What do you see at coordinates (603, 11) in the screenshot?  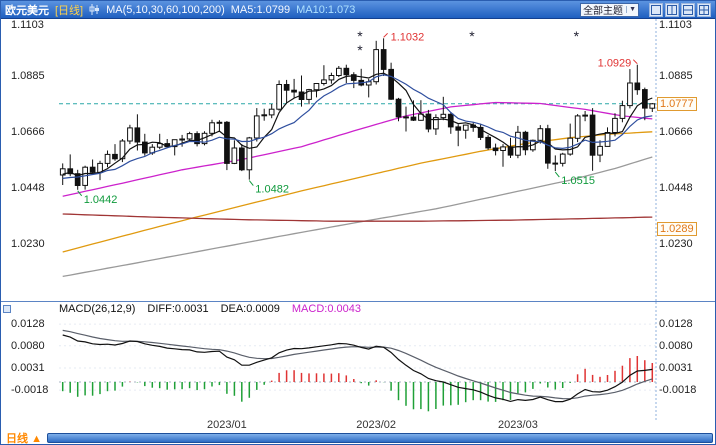 I see `theme-selector-label: 全部主题` at bounding box center [603, 11].